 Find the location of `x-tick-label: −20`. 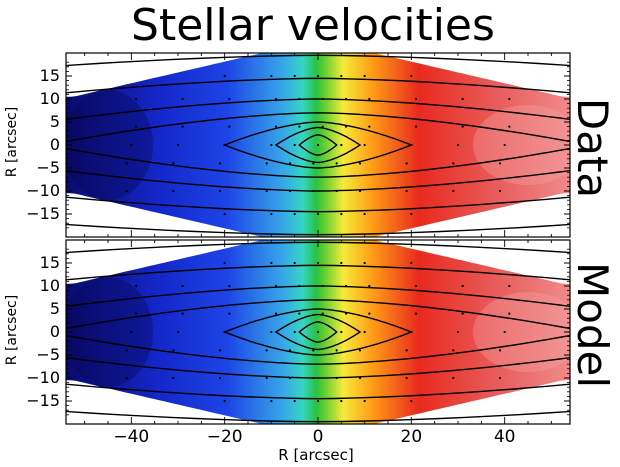

x-tick-label: −20 is located at coordinates (225, 437).